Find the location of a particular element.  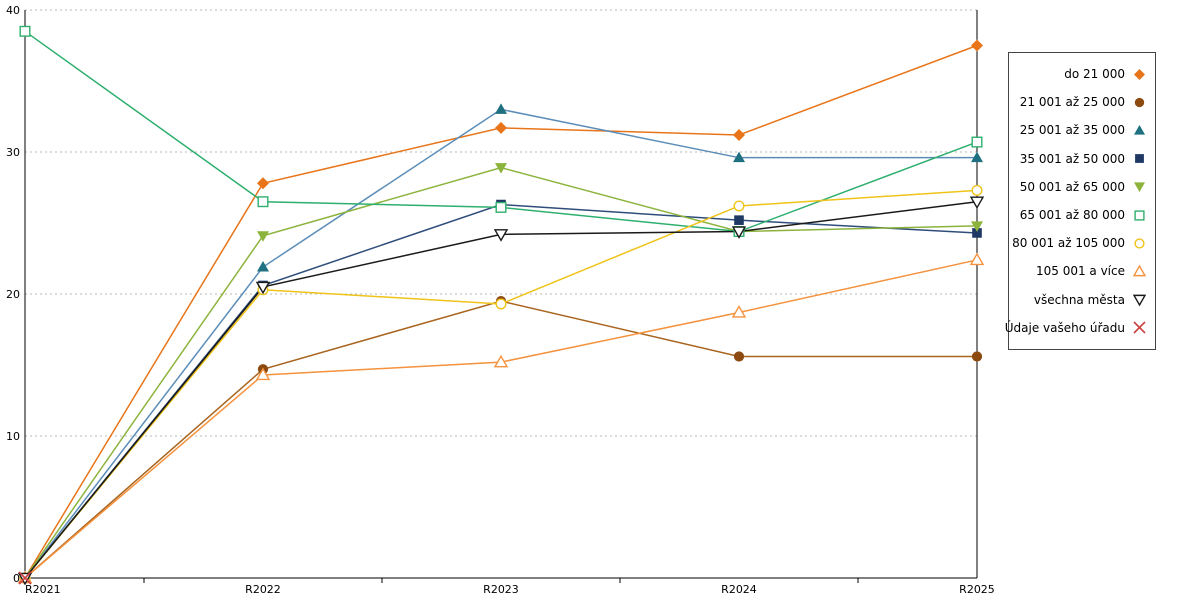

legend-item-5: 65 001 až 80 000 is located at coordinates (1082, 215).